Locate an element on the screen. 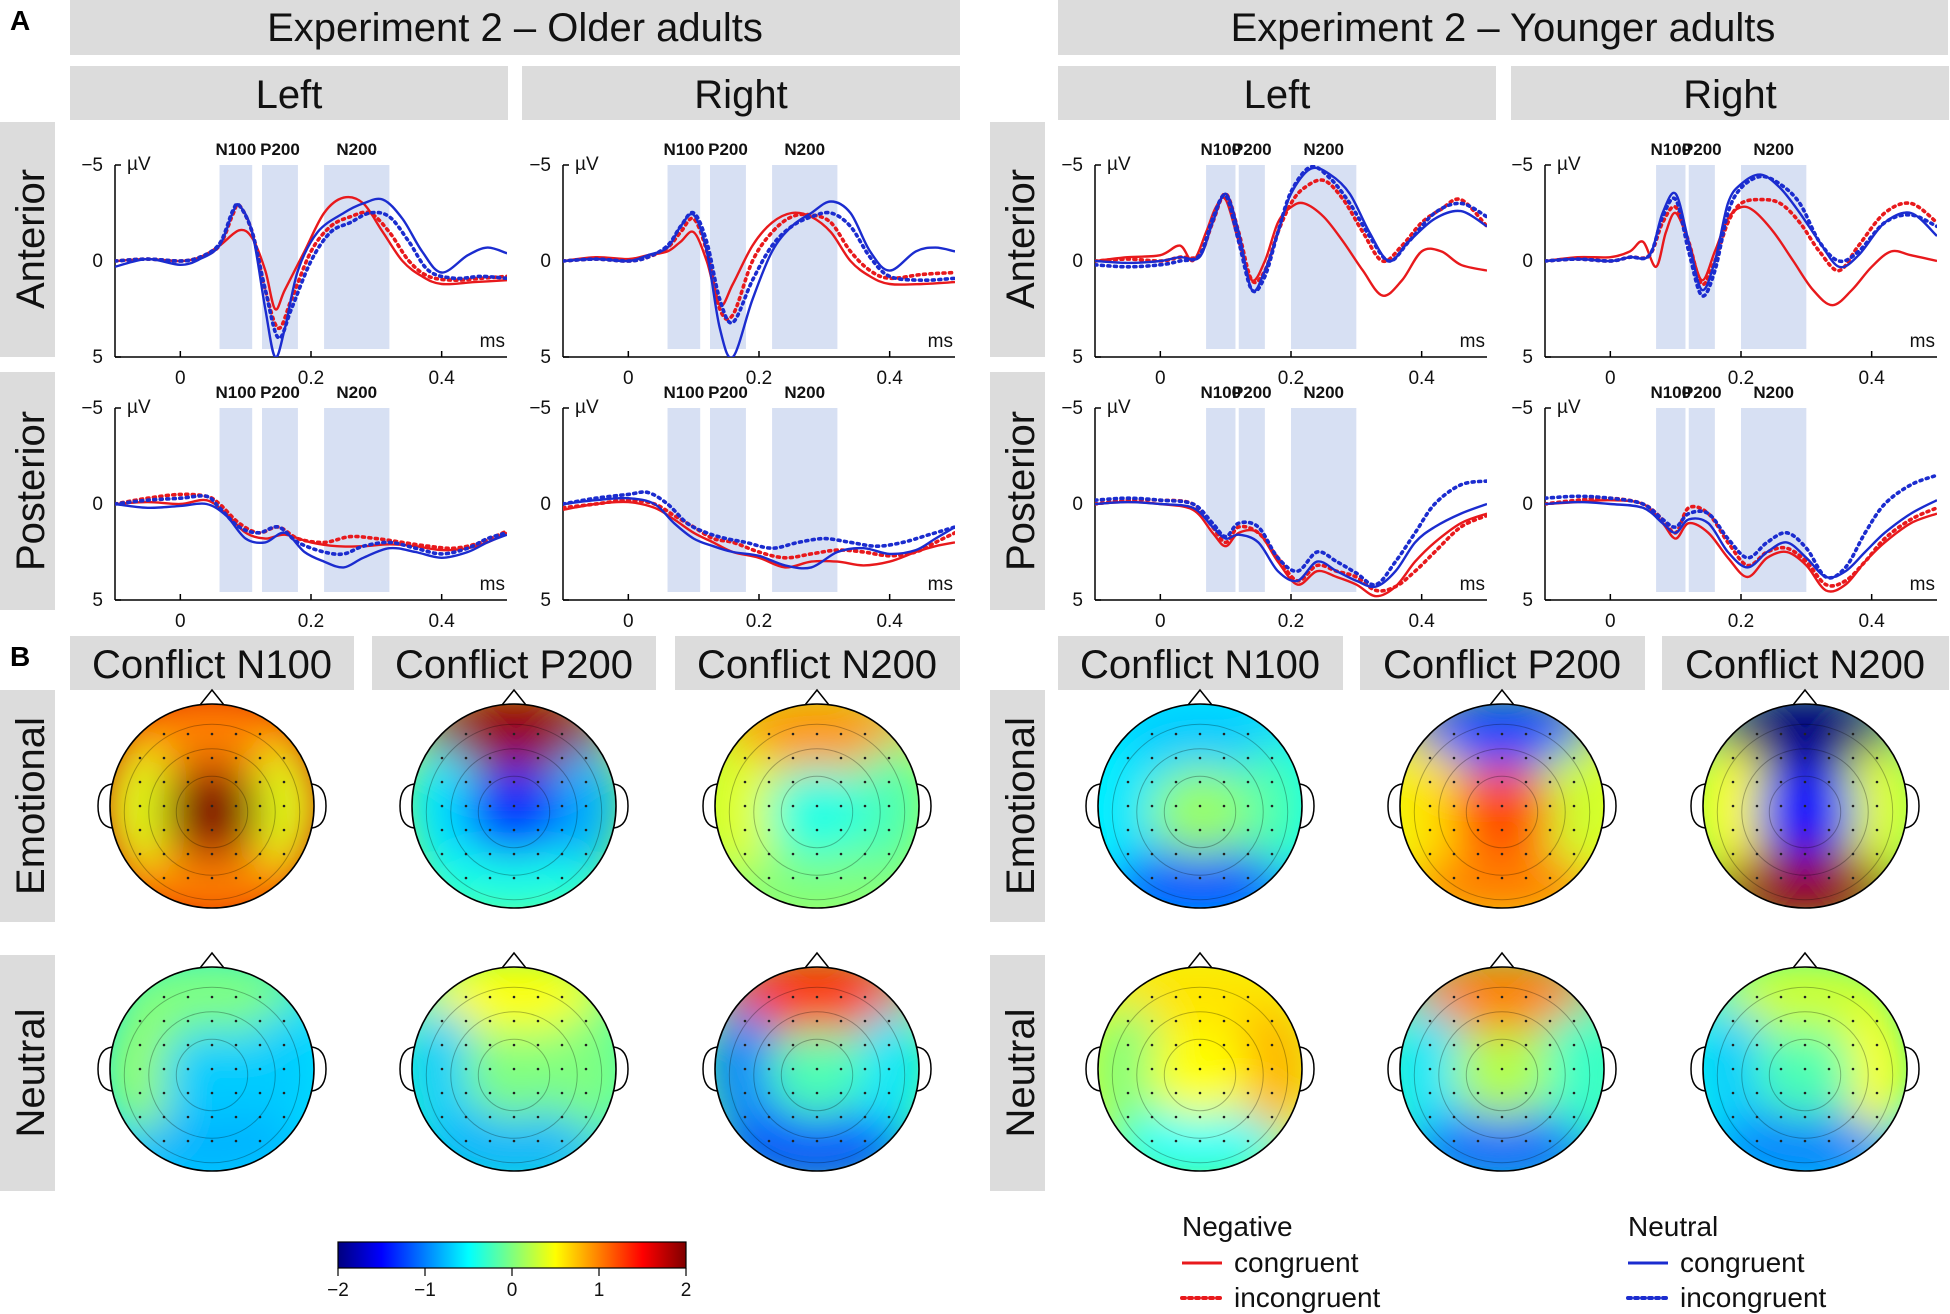 The width and height of the screenshot is (1950, 1314). series-negative-congruent is located at coordinates (311, 253).